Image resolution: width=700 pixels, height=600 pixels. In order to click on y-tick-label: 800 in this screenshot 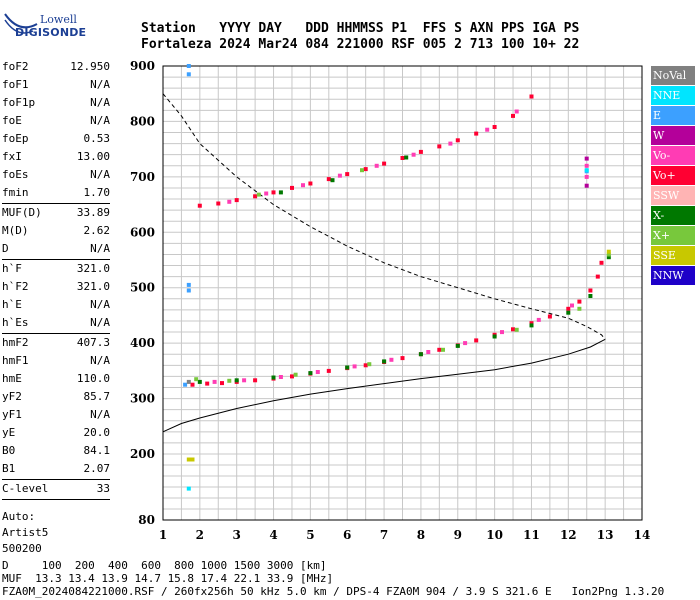, I will do `click(142, 121)`.